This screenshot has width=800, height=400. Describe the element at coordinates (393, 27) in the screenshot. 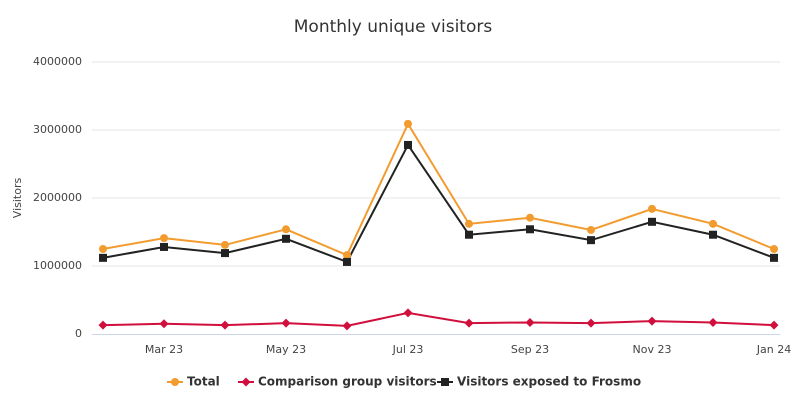

I see `chart-title: Monthly unique visitors` at that location.